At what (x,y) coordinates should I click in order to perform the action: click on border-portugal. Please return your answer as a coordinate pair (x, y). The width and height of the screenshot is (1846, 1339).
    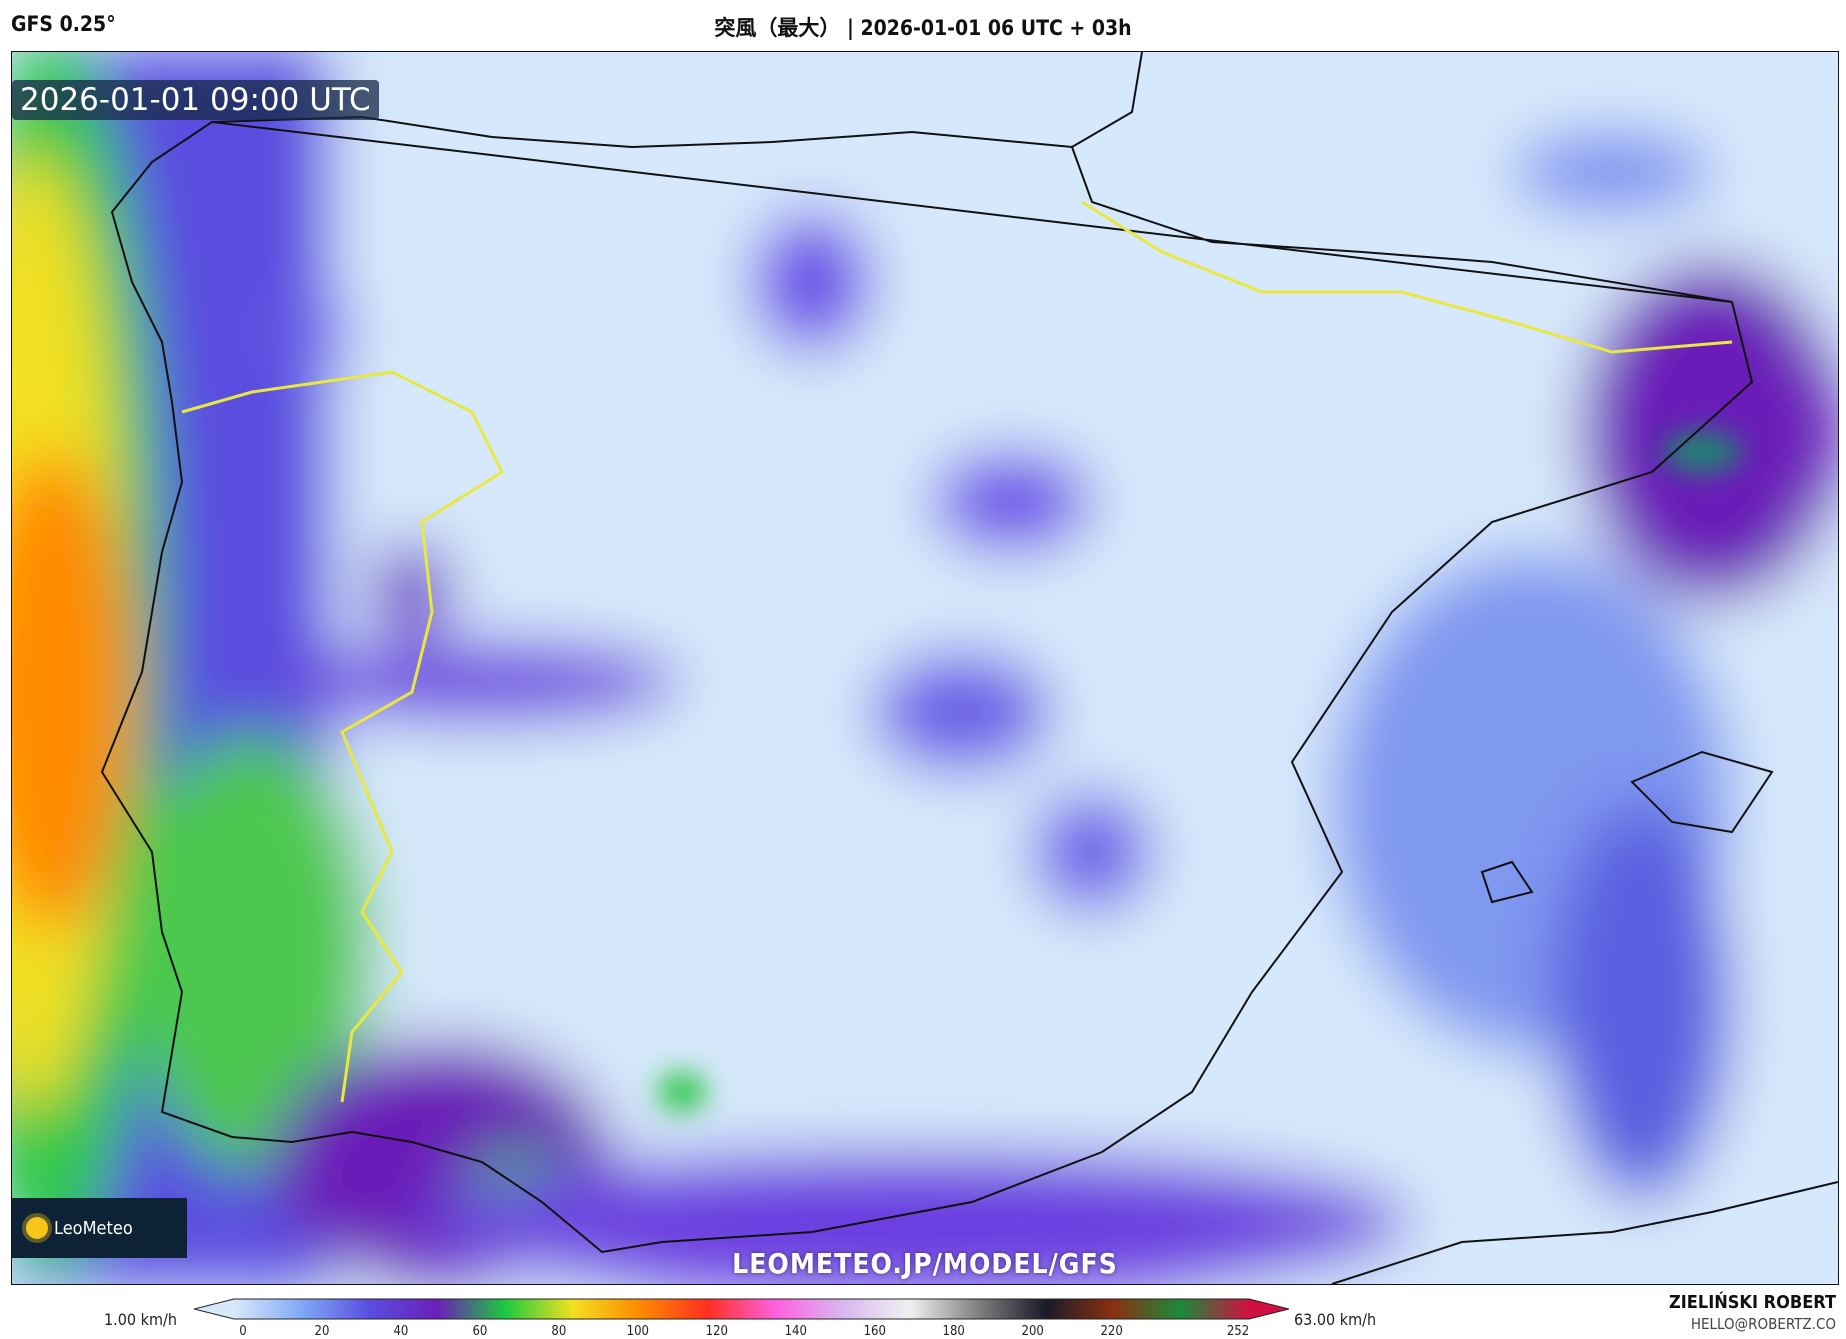
    Looking at the image, I should click on (342, 736).